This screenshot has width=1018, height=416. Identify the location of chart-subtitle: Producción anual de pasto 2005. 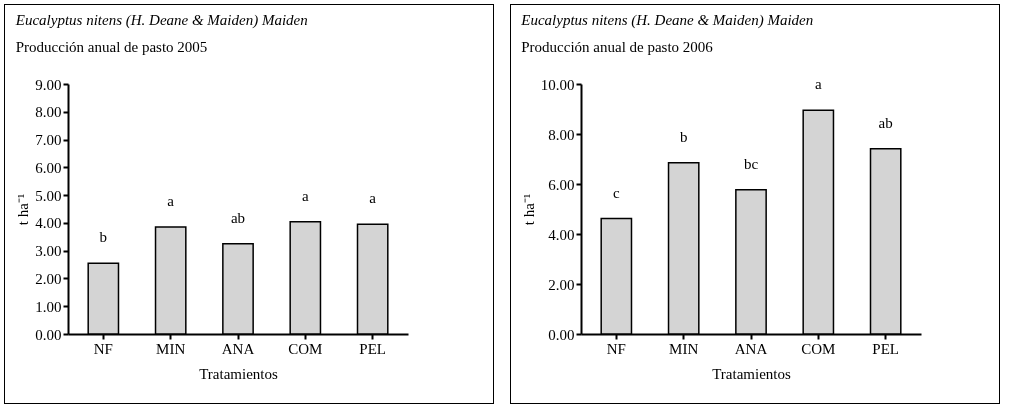
(111, 47).